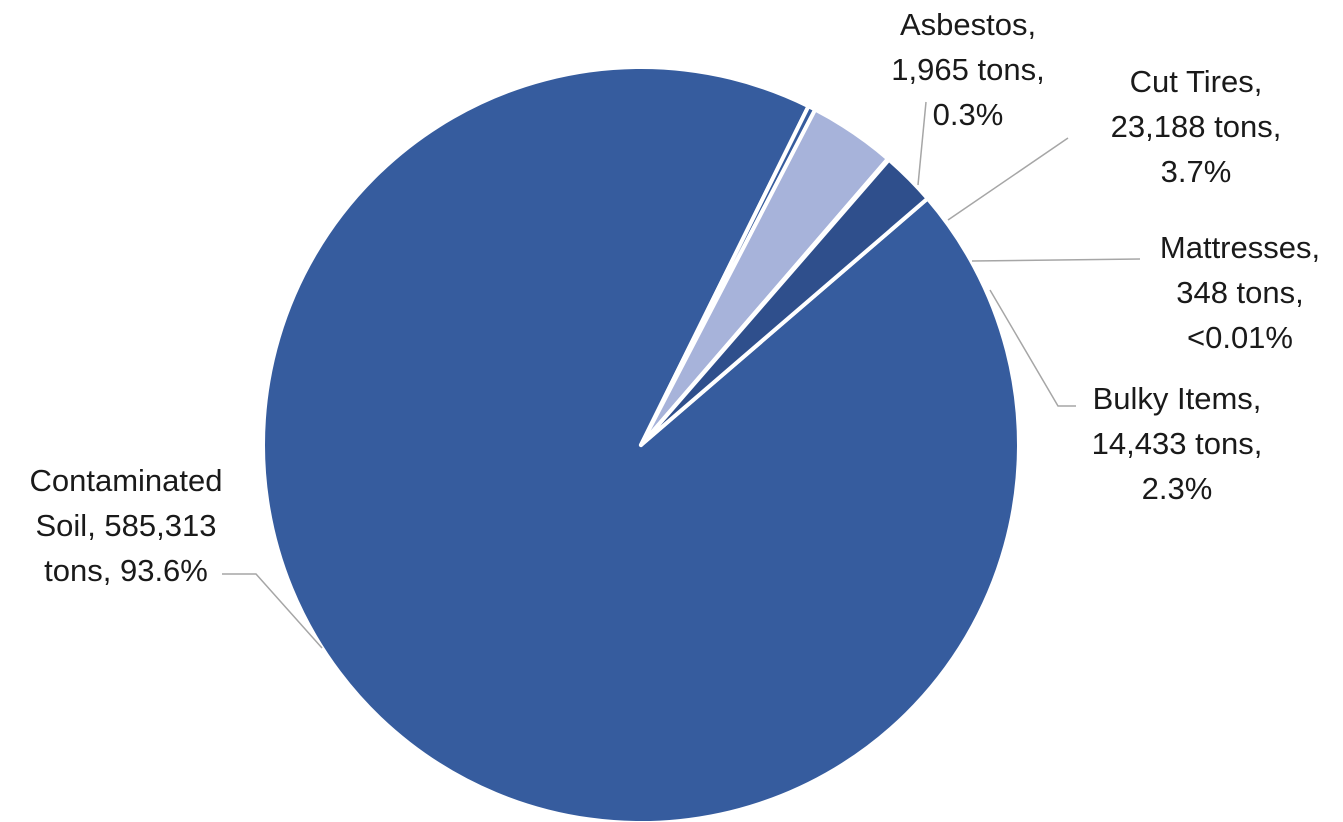 The width and height of the screenshot is (1343, 822). What do you see at coordinates (1177, 488) in the screenshot?
I see `data-label-line: 2.3%` at bounding box center [1177, 488].